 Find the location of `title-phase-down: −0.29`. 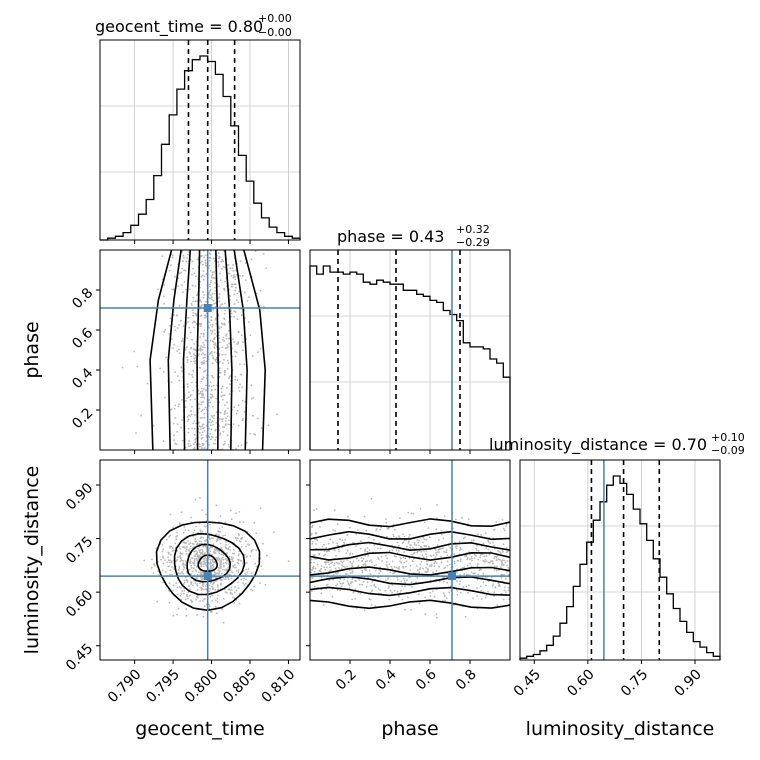

title-phase-down: −0.29 is located at coordinates (473, 242).